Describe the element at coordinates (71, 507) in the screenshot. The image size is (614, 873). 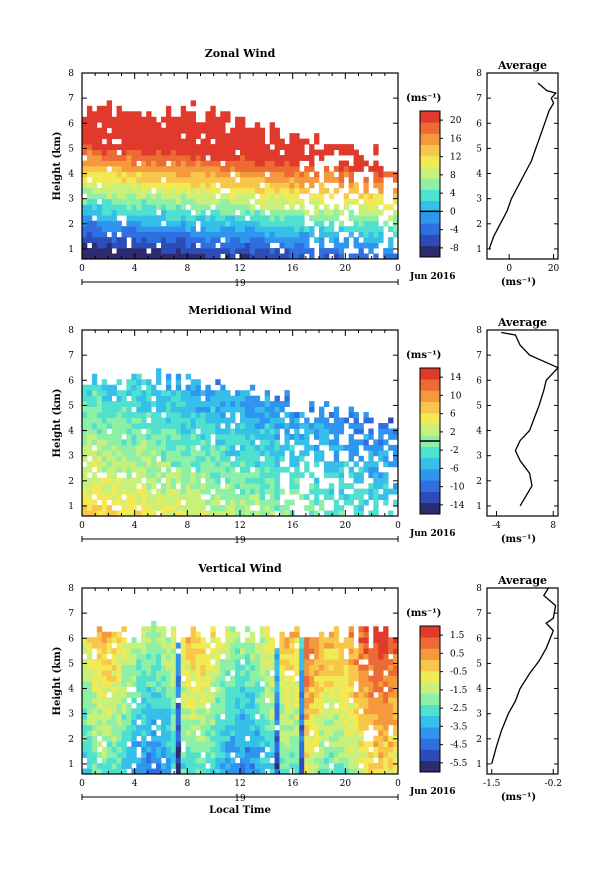
I see `y-tick-label: 1` at that location.